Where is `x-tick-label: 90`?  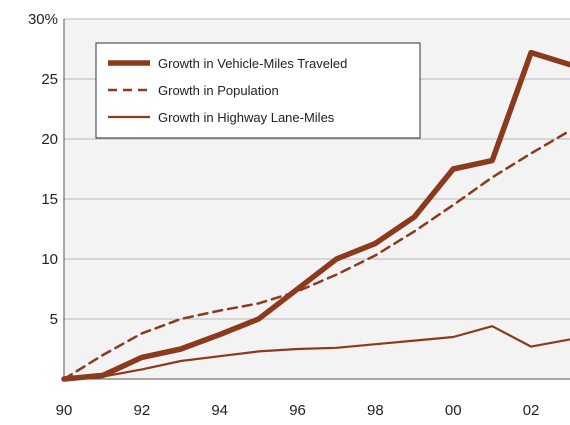
x-tick-label: 90 is located at coordinates (64, 410).